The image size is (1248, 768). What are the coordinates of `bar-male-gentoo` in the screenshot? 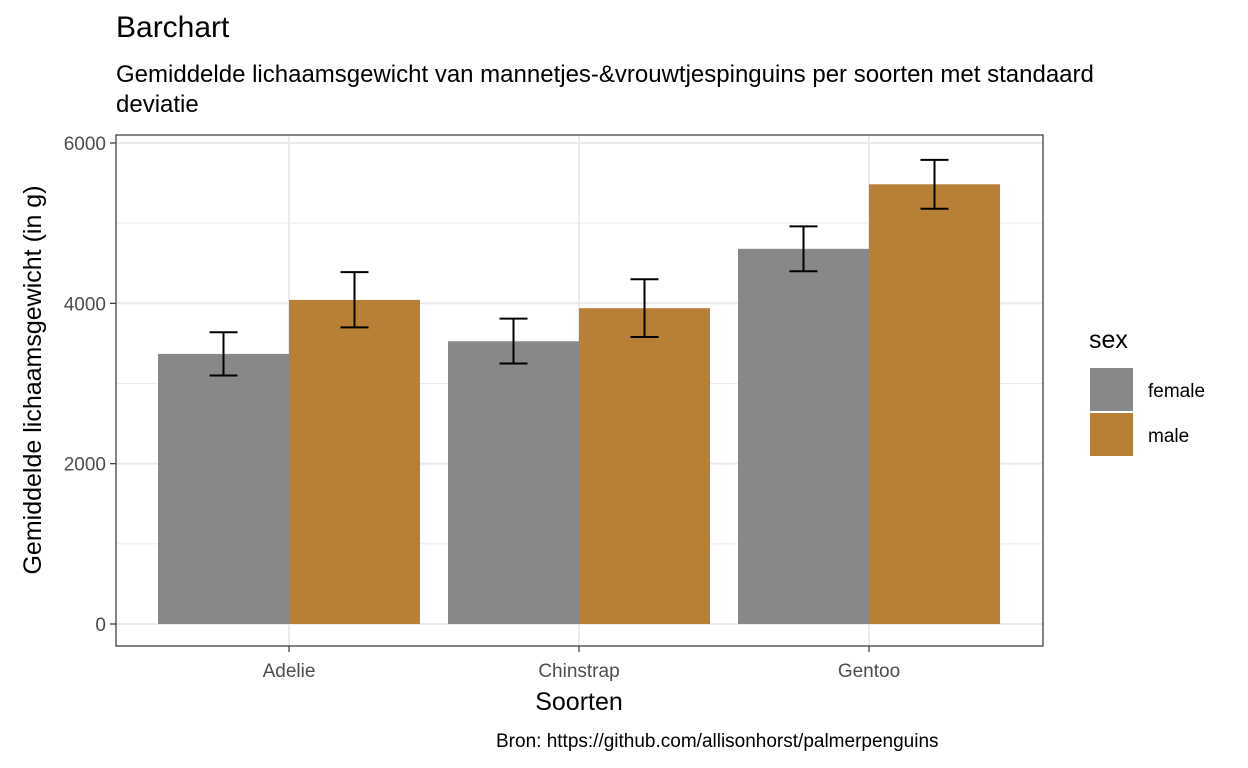 It's located at (934, 404).